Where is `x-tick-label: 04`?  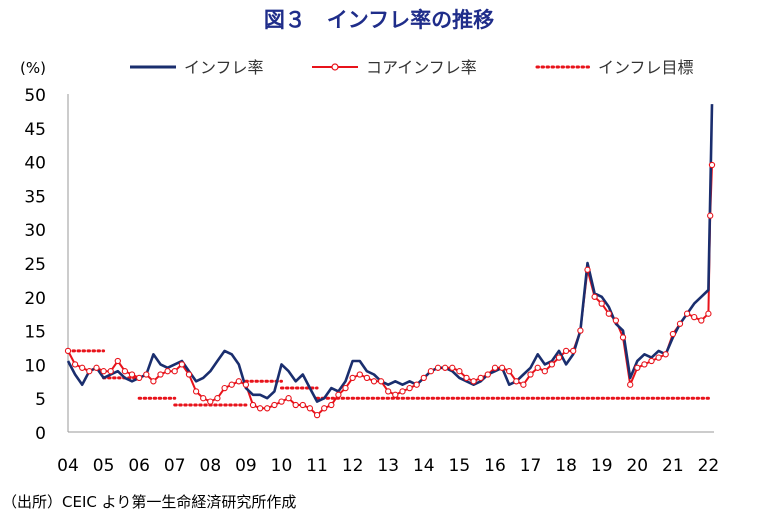
x-tick-label: 04 is located at coordinates (68, 466).